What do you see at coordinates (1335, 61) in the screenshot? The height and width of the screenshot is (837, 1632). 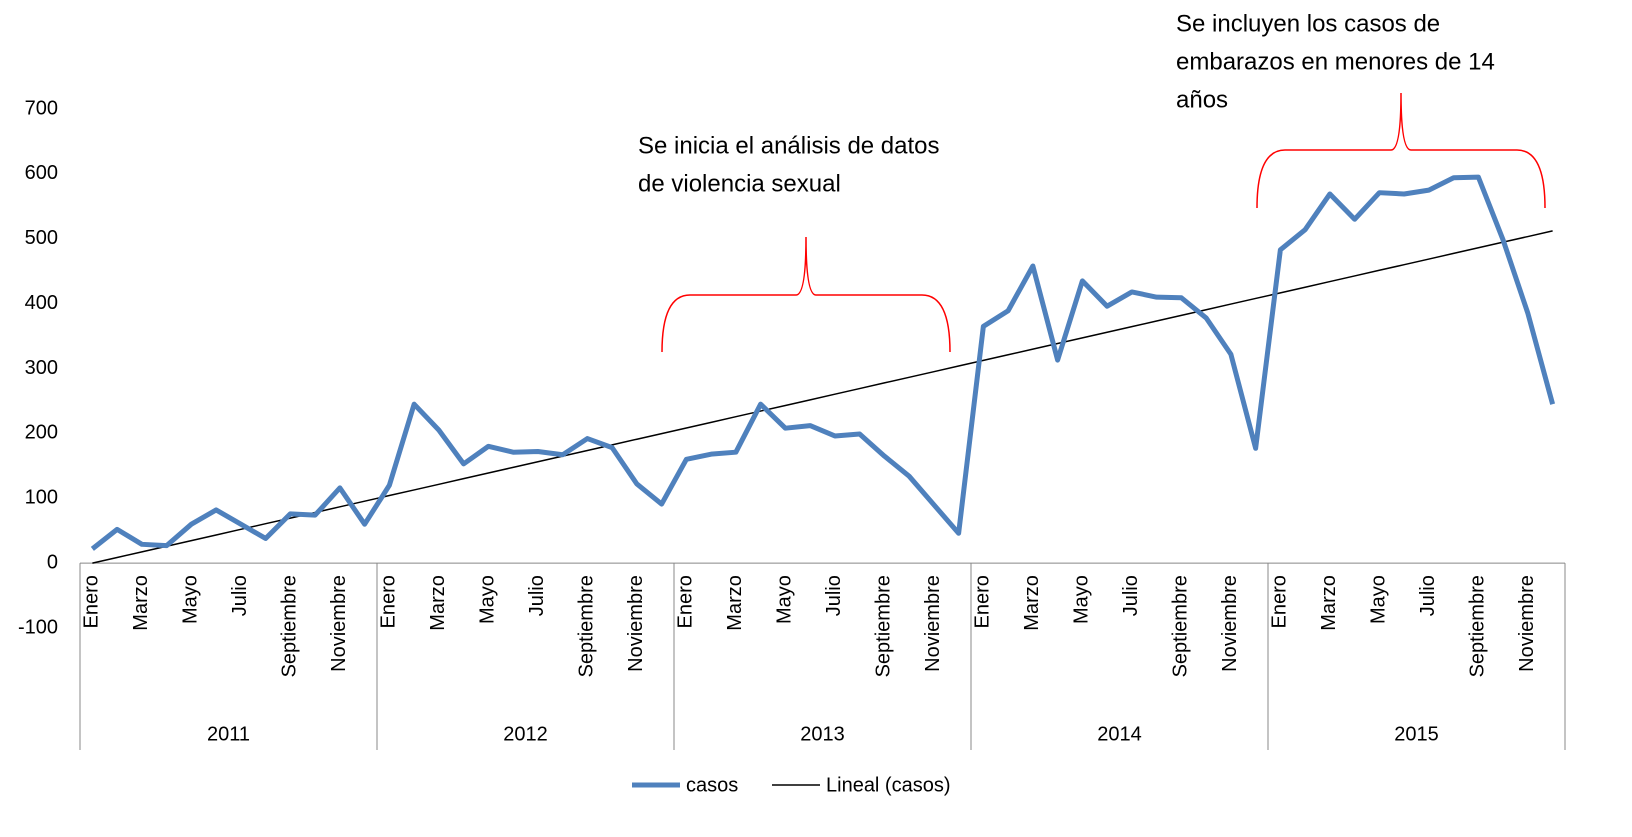 I see `annotation: embarazos en menores de 14` at bounding box center [1335, 61].